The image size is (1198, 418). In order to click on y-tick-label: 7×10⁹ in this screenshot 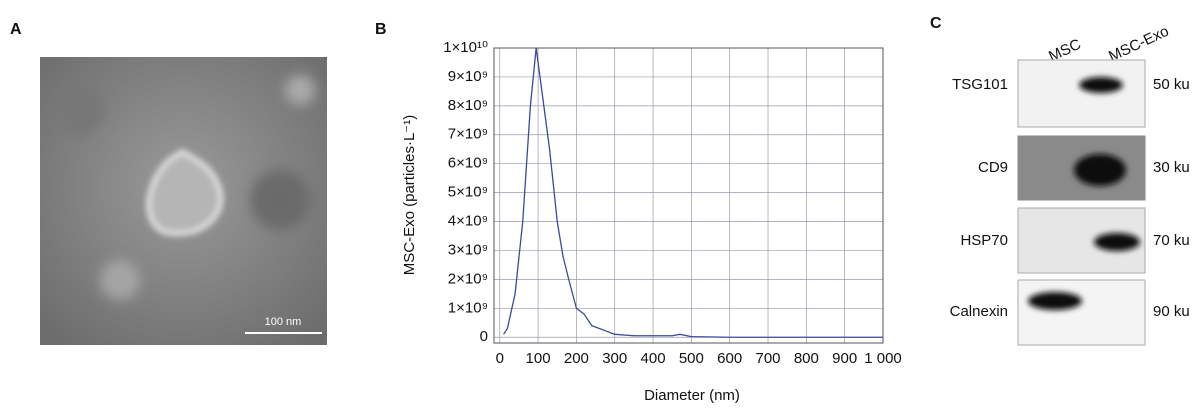, I will do `click(468, 134)`.